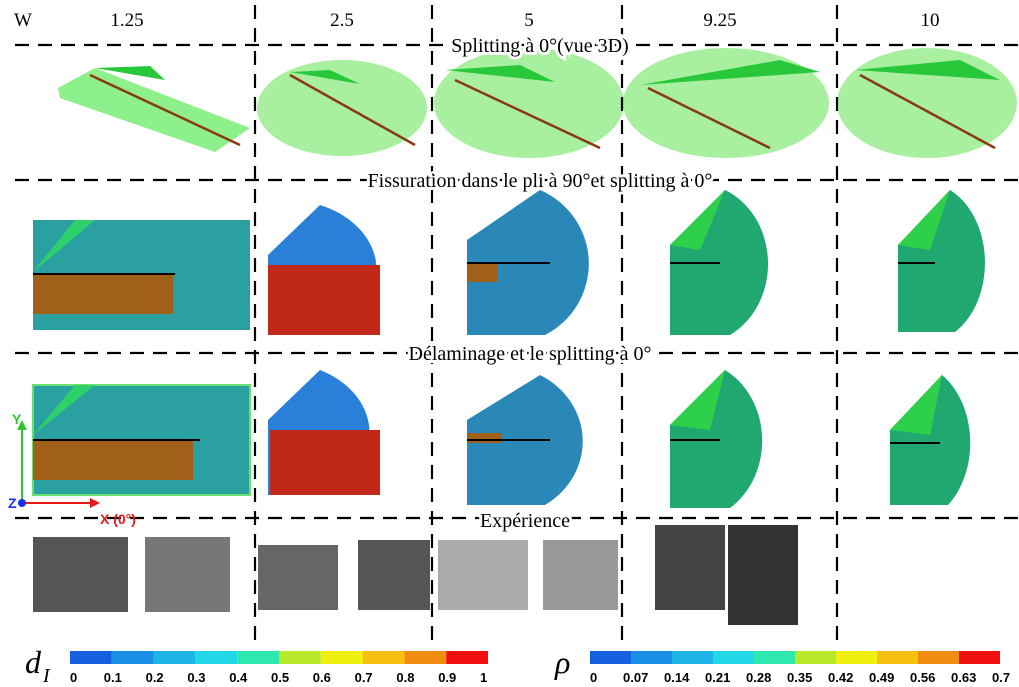 This screenshot has width=1019, height=687. Describe the element at coordinates (525, 521) in the screenshot. I see `row-label: Expérience` at that location.